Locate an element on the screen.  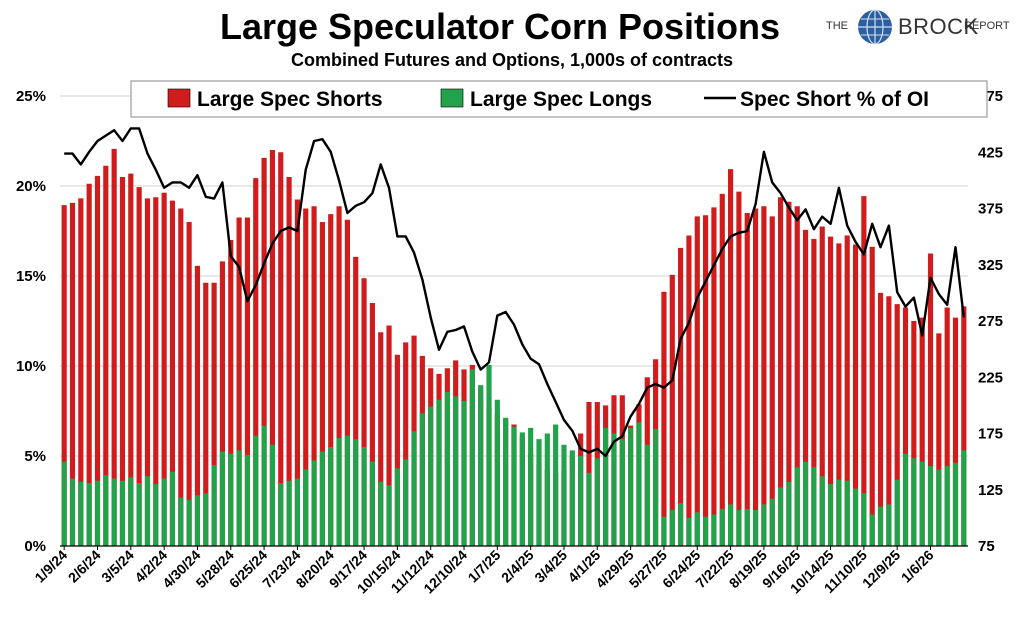
chart-title: Large Speculator Corn Positions is located at coordinates (500, 26).